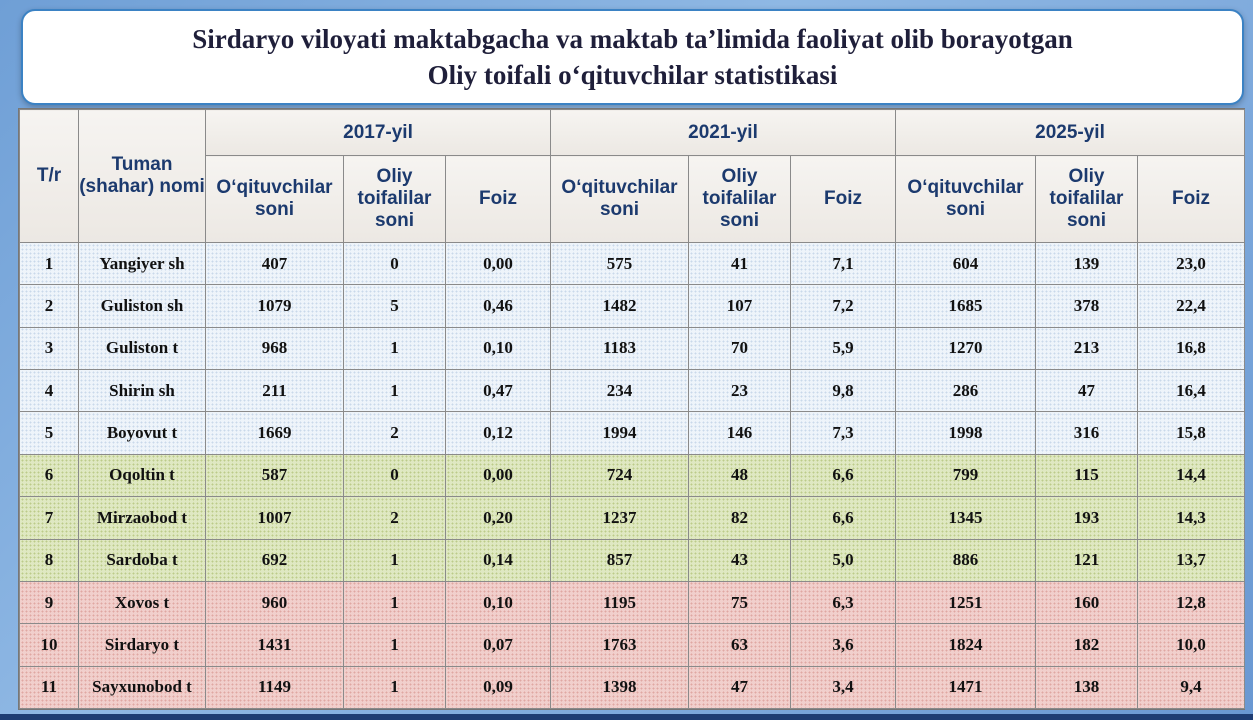  What do you see at coordinates (843, 687) in the screenshot?
I see `percent-cell: 3,4` at bounding box center [843, 687].